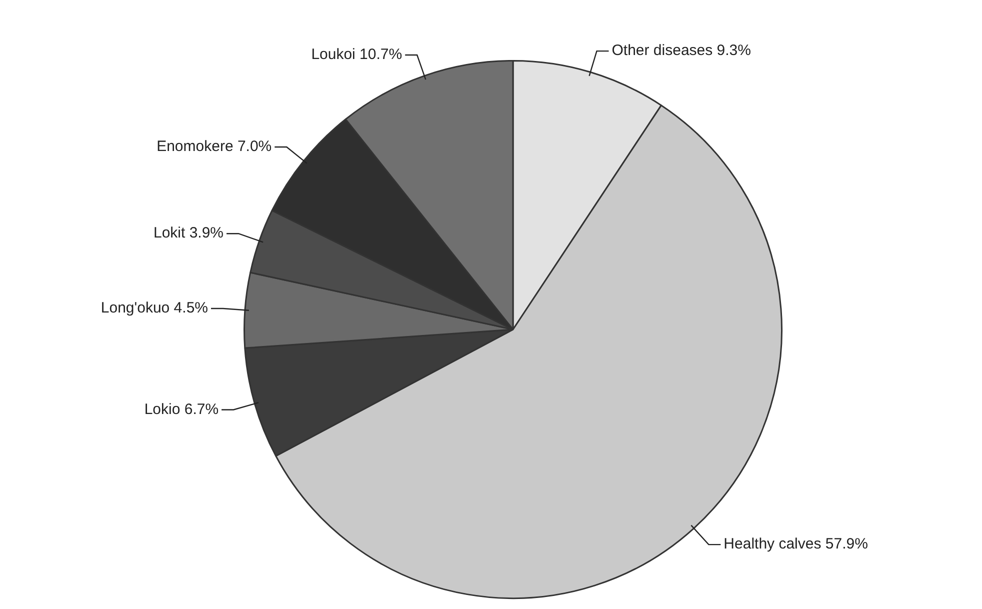 The image size is (982, 609). What do you see at coordinates (181, 409) in the screenshot?
I see `slice-label: Lokio 6.7%` at bounding box center [181, 409].